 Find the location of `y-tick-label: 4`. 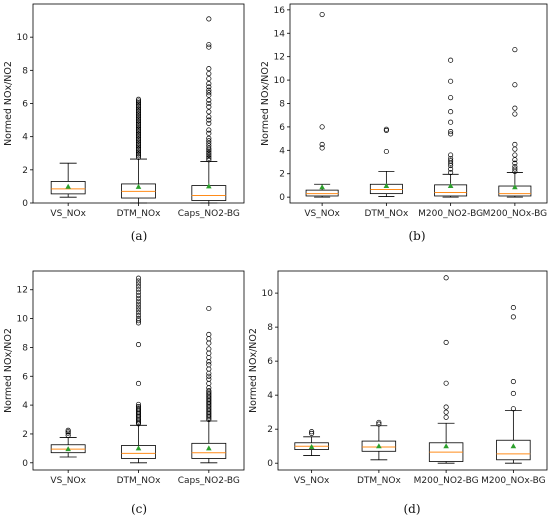

y-tick-label: 4 is located at coordinates (282, 151).